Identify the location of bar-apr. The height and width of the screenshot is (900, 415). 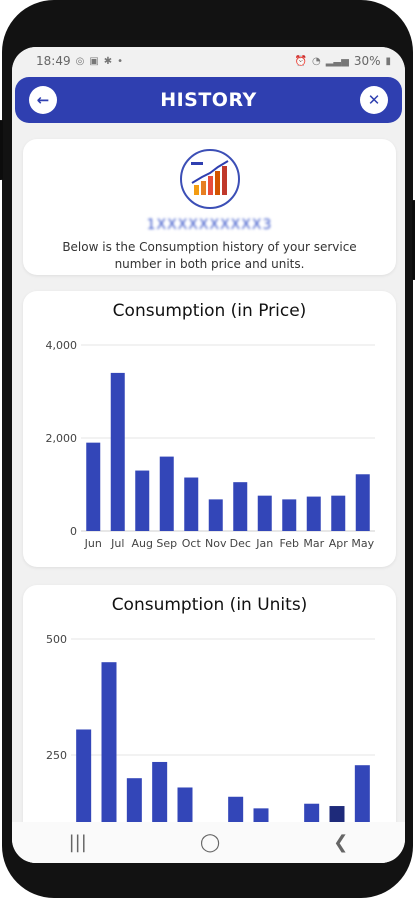
(338, 513).